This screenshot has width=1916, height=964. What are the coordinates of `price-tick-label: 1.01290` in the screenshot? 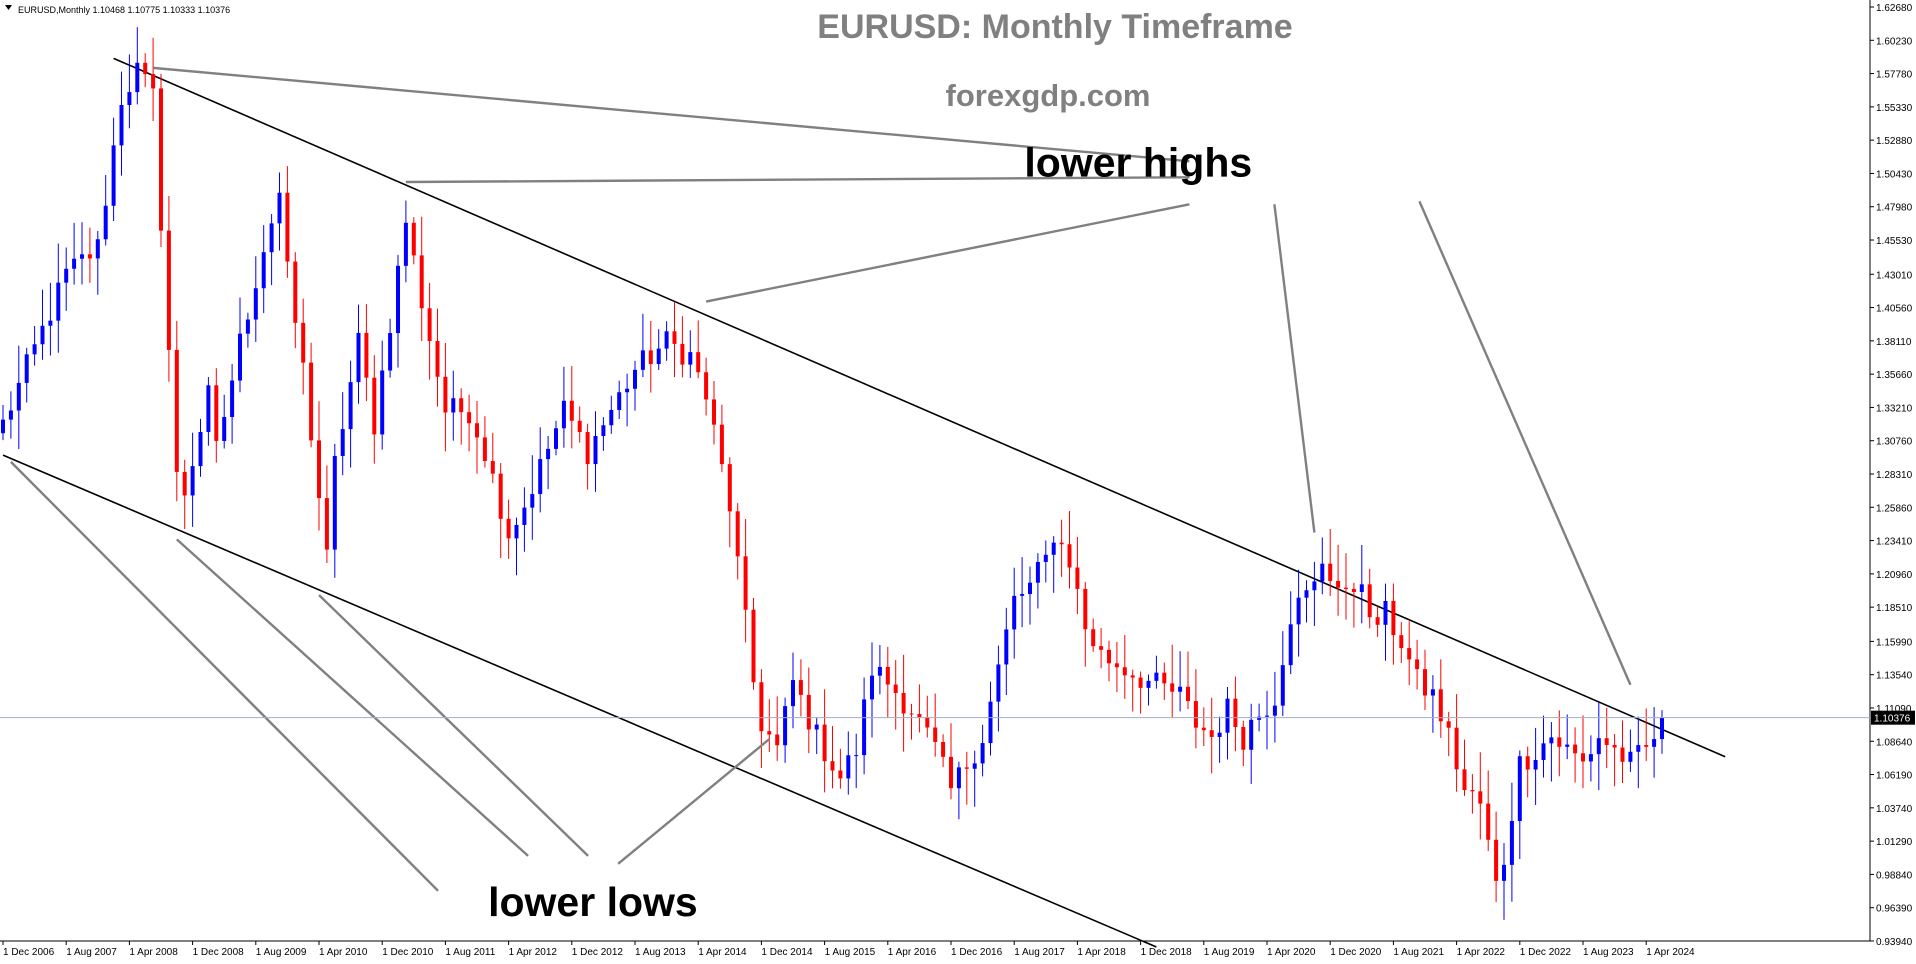 It's located at (1894, 842).